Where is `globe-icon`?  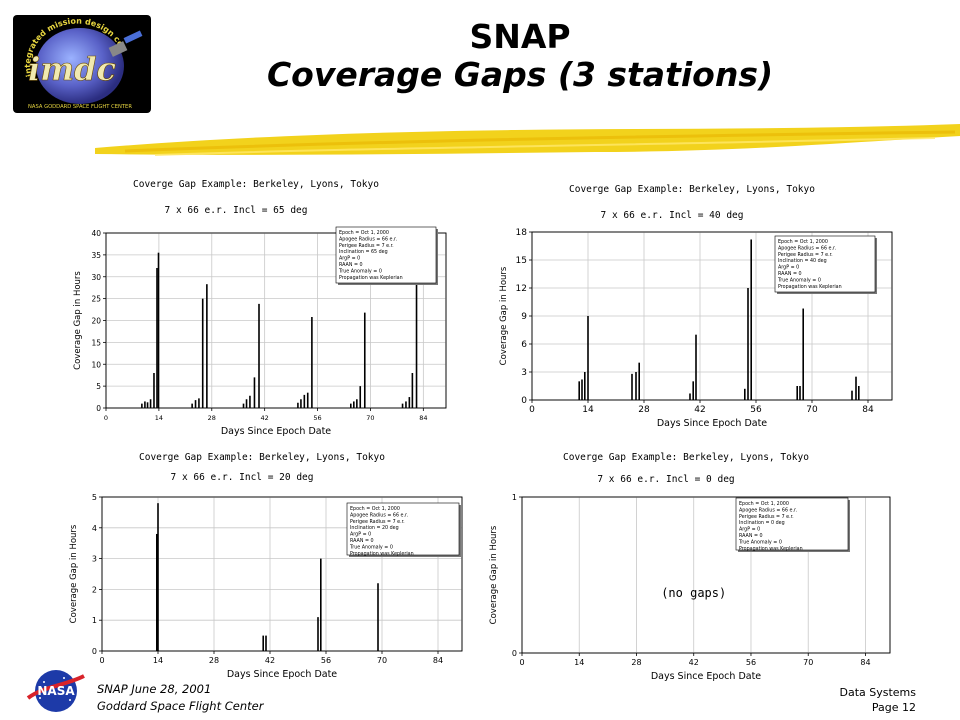
globe-icon is located at coordinates (80, 66).